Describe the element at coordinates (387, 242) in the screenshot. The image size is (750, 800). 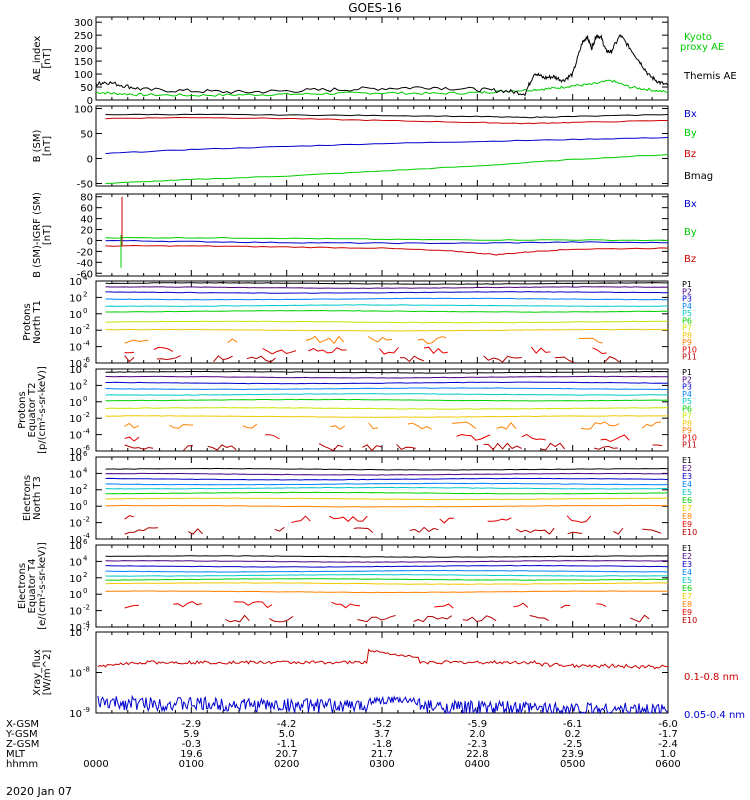
I see `series-line-bx` at that location.